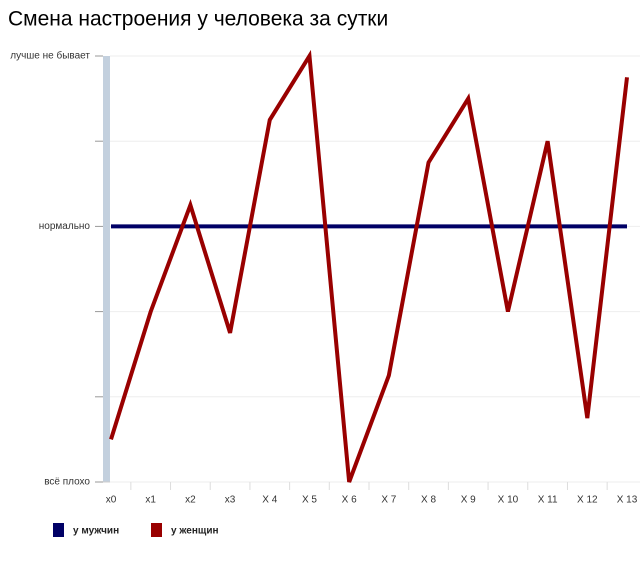 Image resolution: width=640 pixels, height=565 pixels. Describe the element at coordinates (198, 19) in the screenshot. I see `chart-title: Смена настроения у человека за сутки` at that location.